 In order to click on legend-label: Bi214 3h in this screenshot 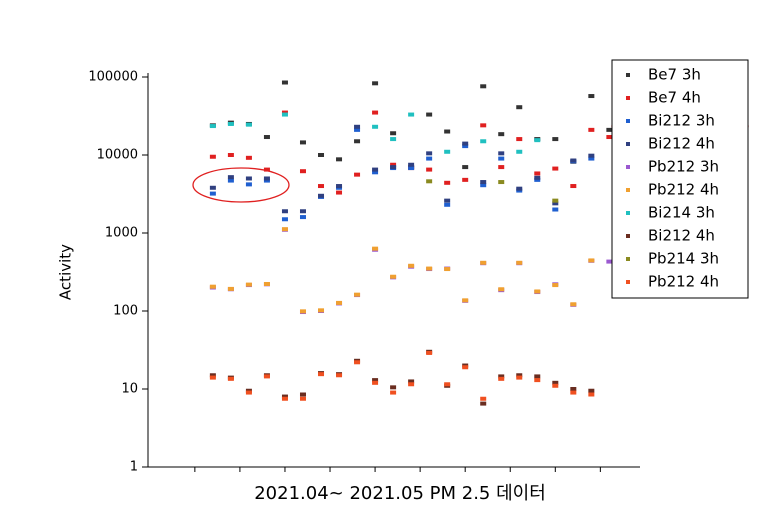, I will do `click(681, 213)`.